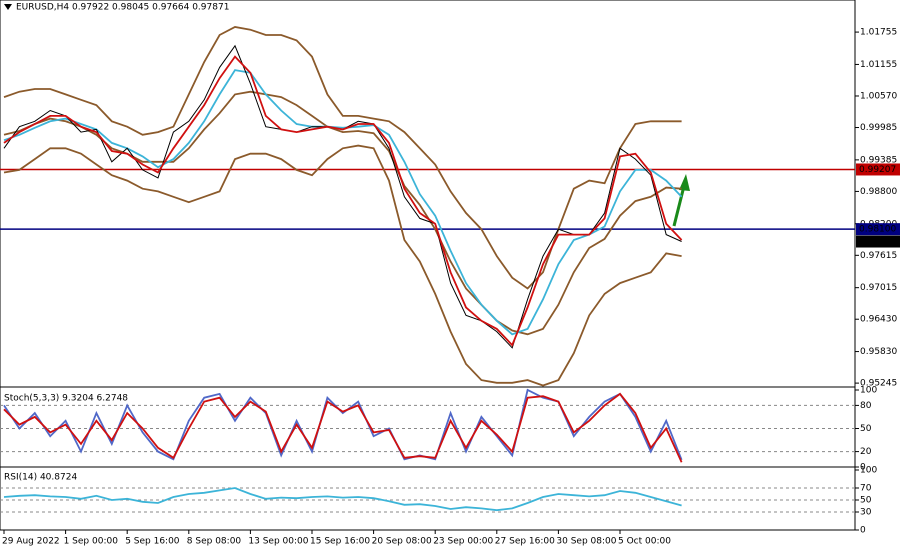 Image resolution: width=900 pixels, height=553 pixels. I want to click on x-tick-label: 5 Sep 16:00, so click(152, 542).